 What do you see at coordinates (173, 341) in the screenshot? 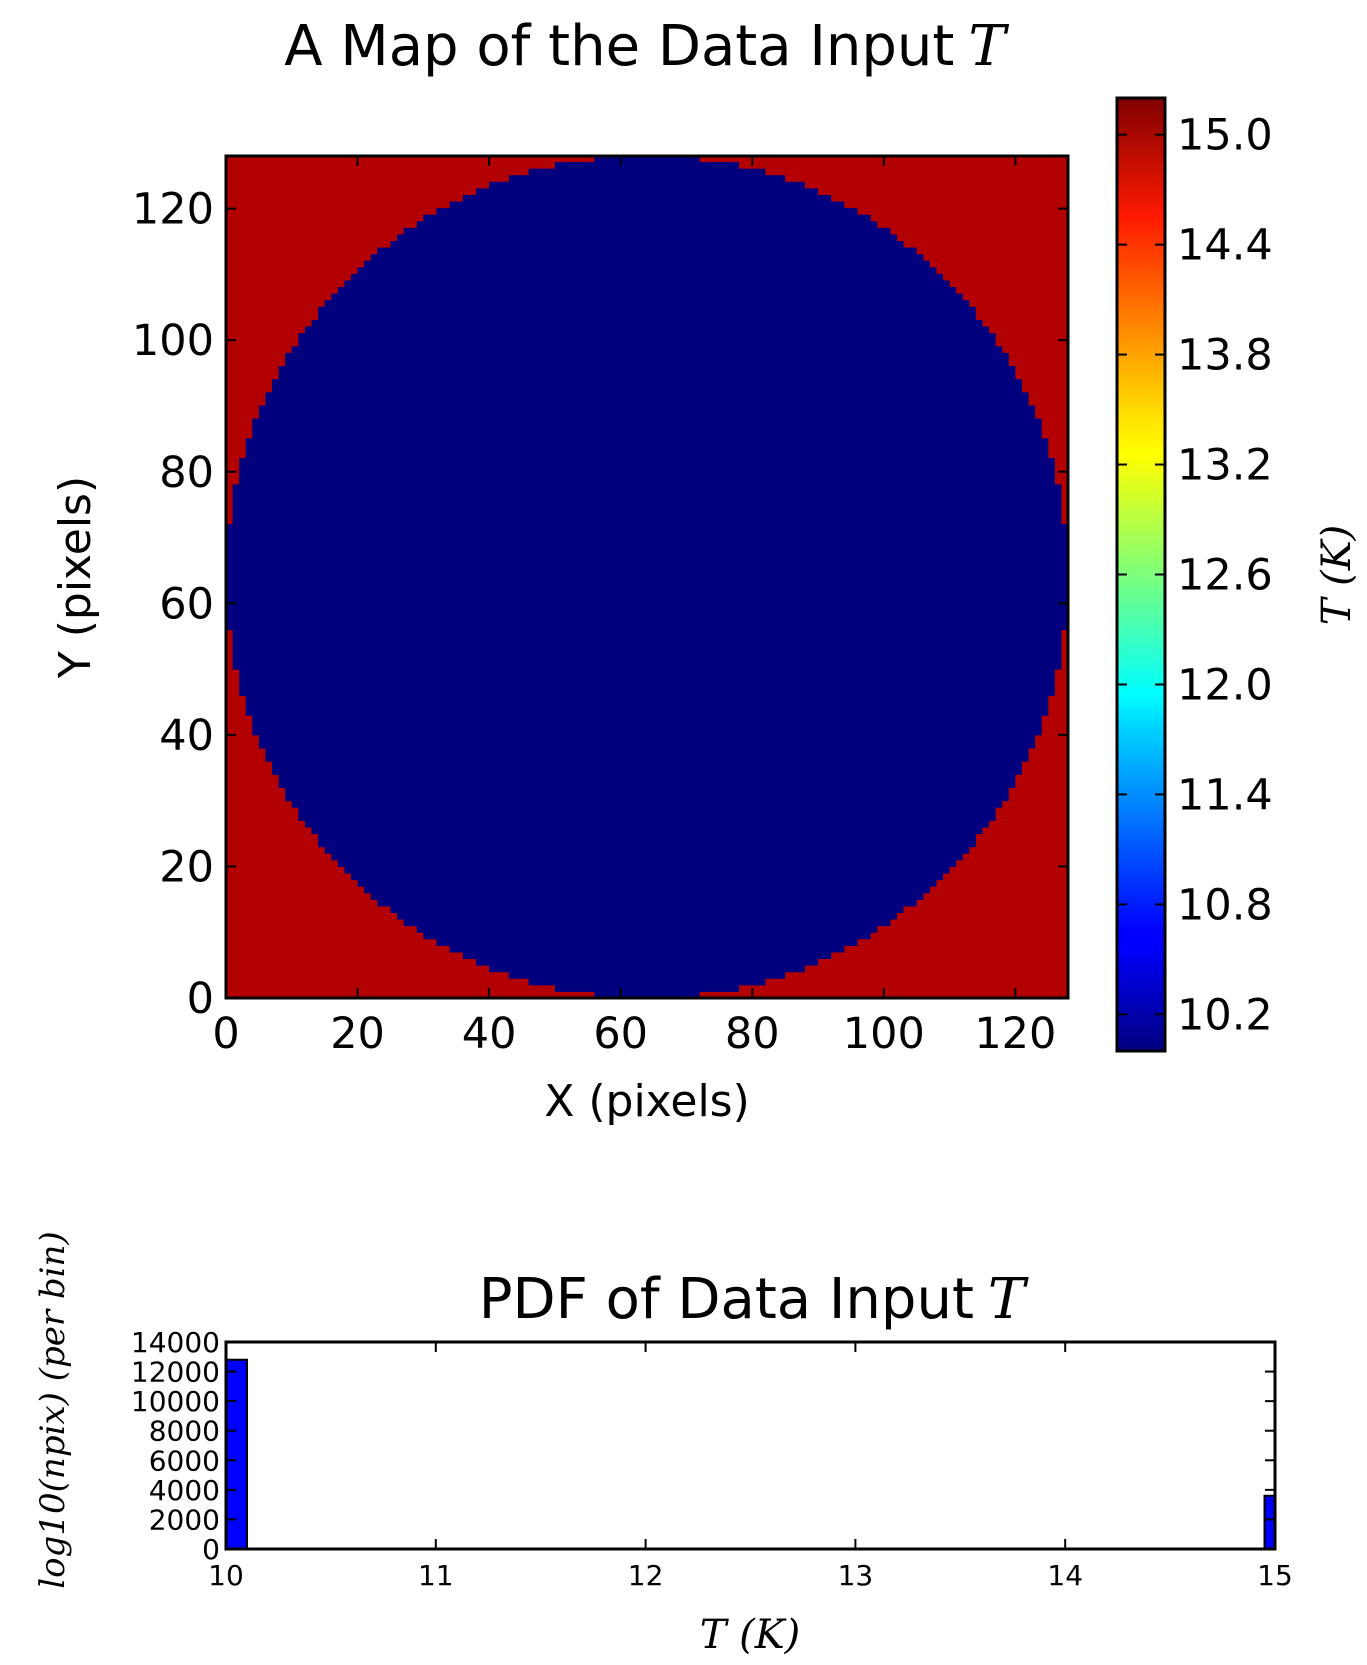
I see `map-ytick-label: 100` at bounding box center [173, 341].